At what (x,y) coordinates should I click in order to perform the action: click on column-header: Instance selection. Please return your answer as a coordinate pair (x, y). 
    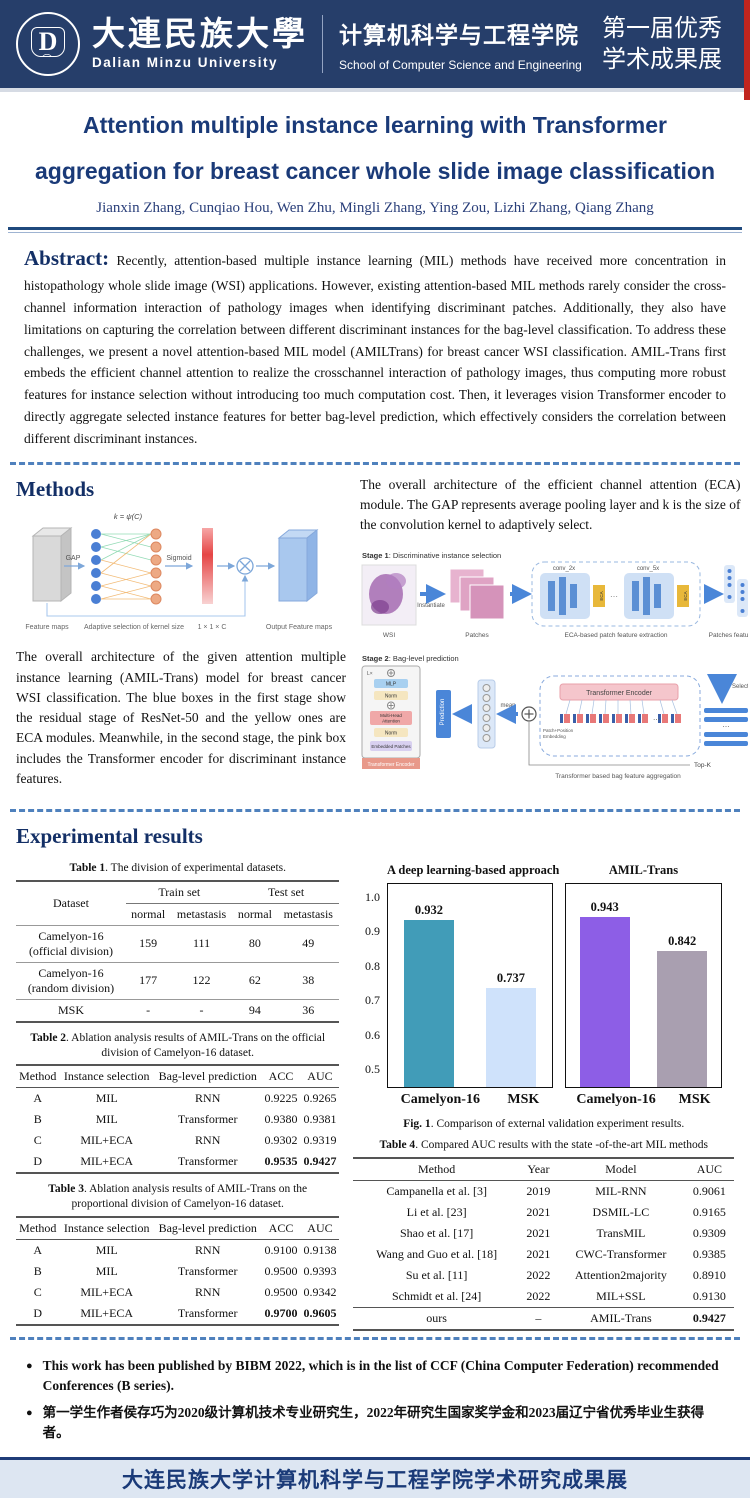
    Looking at the image, I should click on (106, 1076).